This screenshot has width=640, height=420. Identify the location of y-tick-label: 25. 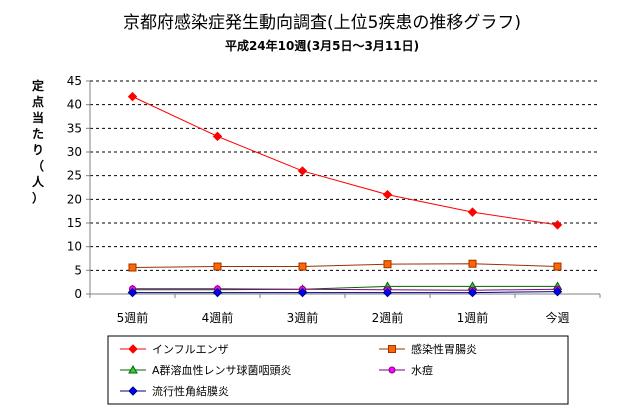
(74, 176).